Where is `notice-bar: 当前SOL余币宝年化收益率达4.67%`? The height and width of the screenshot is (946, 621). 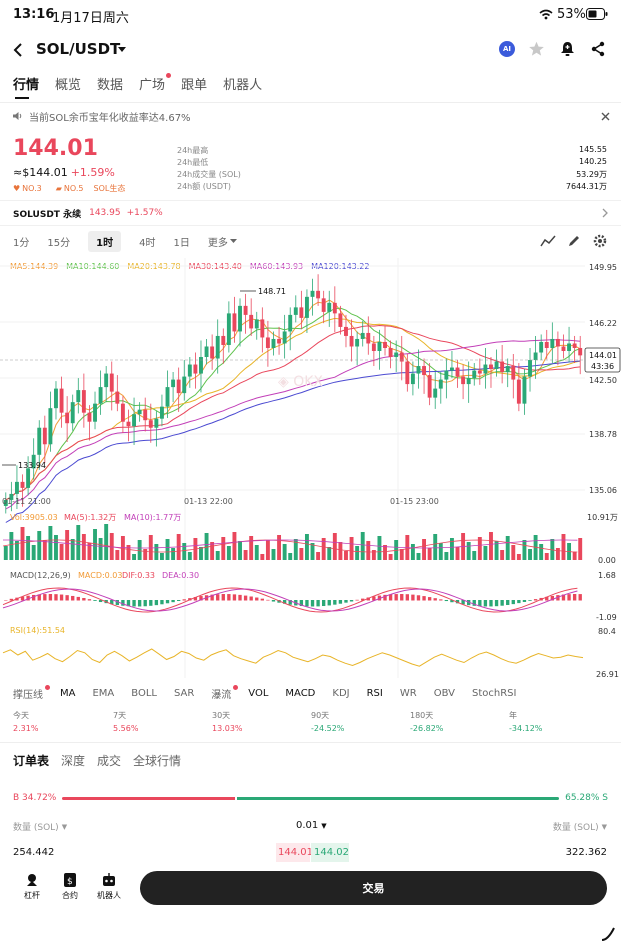 notice-bar: 当前SOL余币宝年化收益率达4.67% is located at coordinates (311, 116).